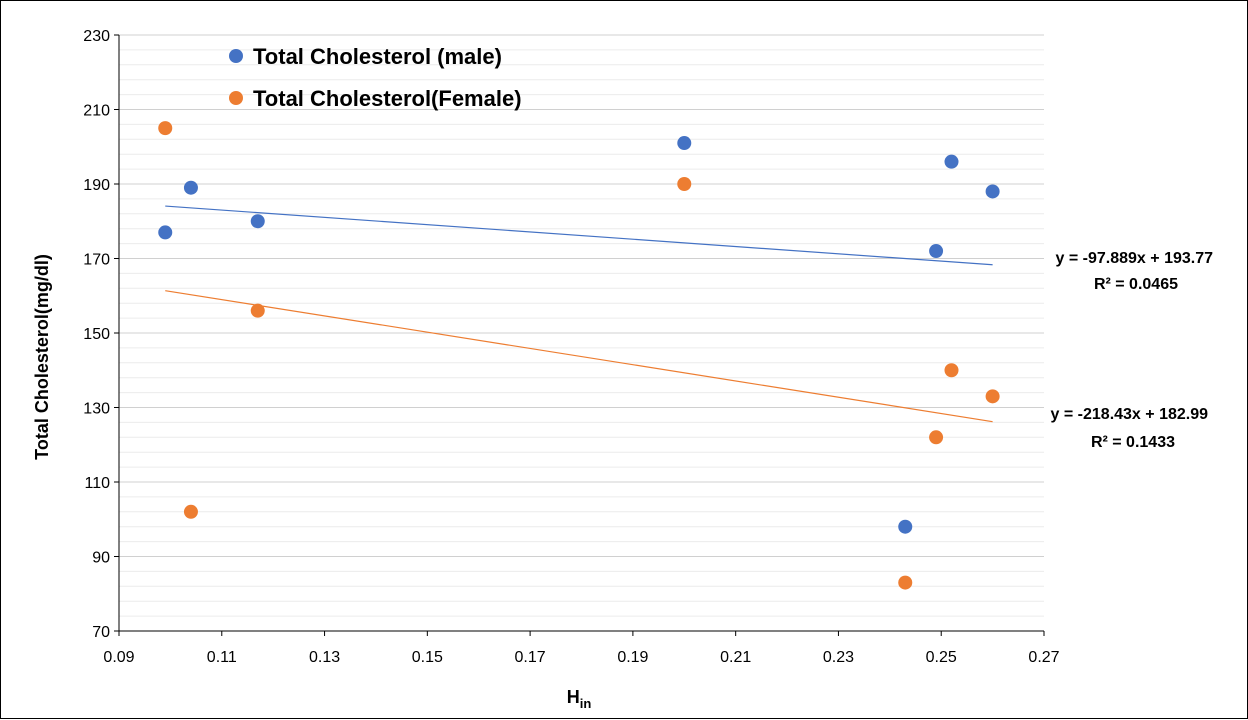  I want to click on x-tick-label: 0.27, so click(1043, 657).